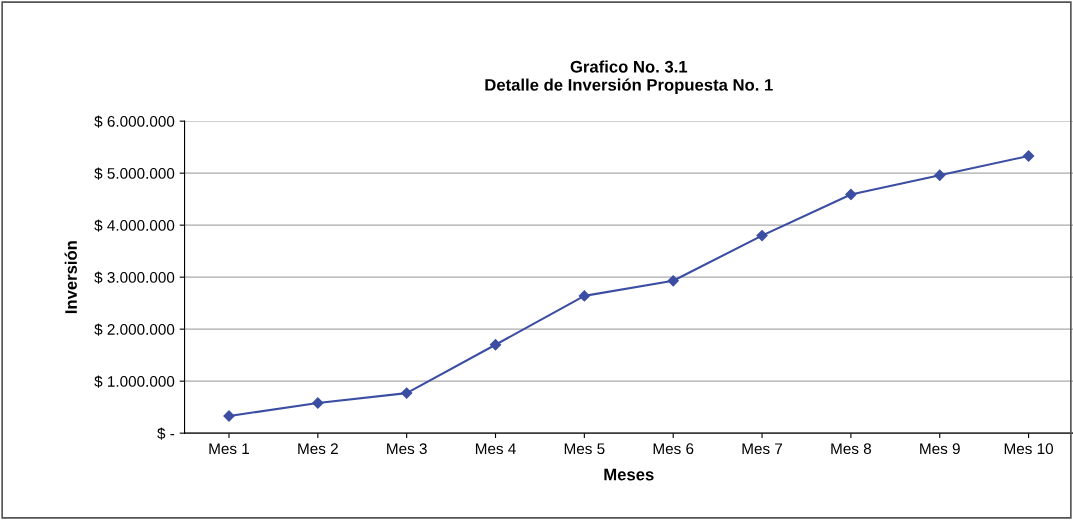 The height and width of the screenshot is (520, 1073). Describe the element at coordinates (134, 173) in the screenshot. I see `y-tick-label: $ 5.000.000` at that location.